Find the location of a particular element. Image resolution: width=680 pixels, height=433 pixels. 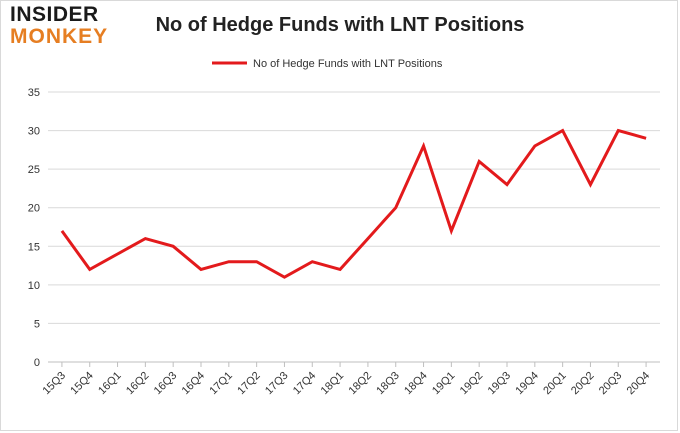

x-tick-label: 17Q2 is located at coordinates (249, 384).